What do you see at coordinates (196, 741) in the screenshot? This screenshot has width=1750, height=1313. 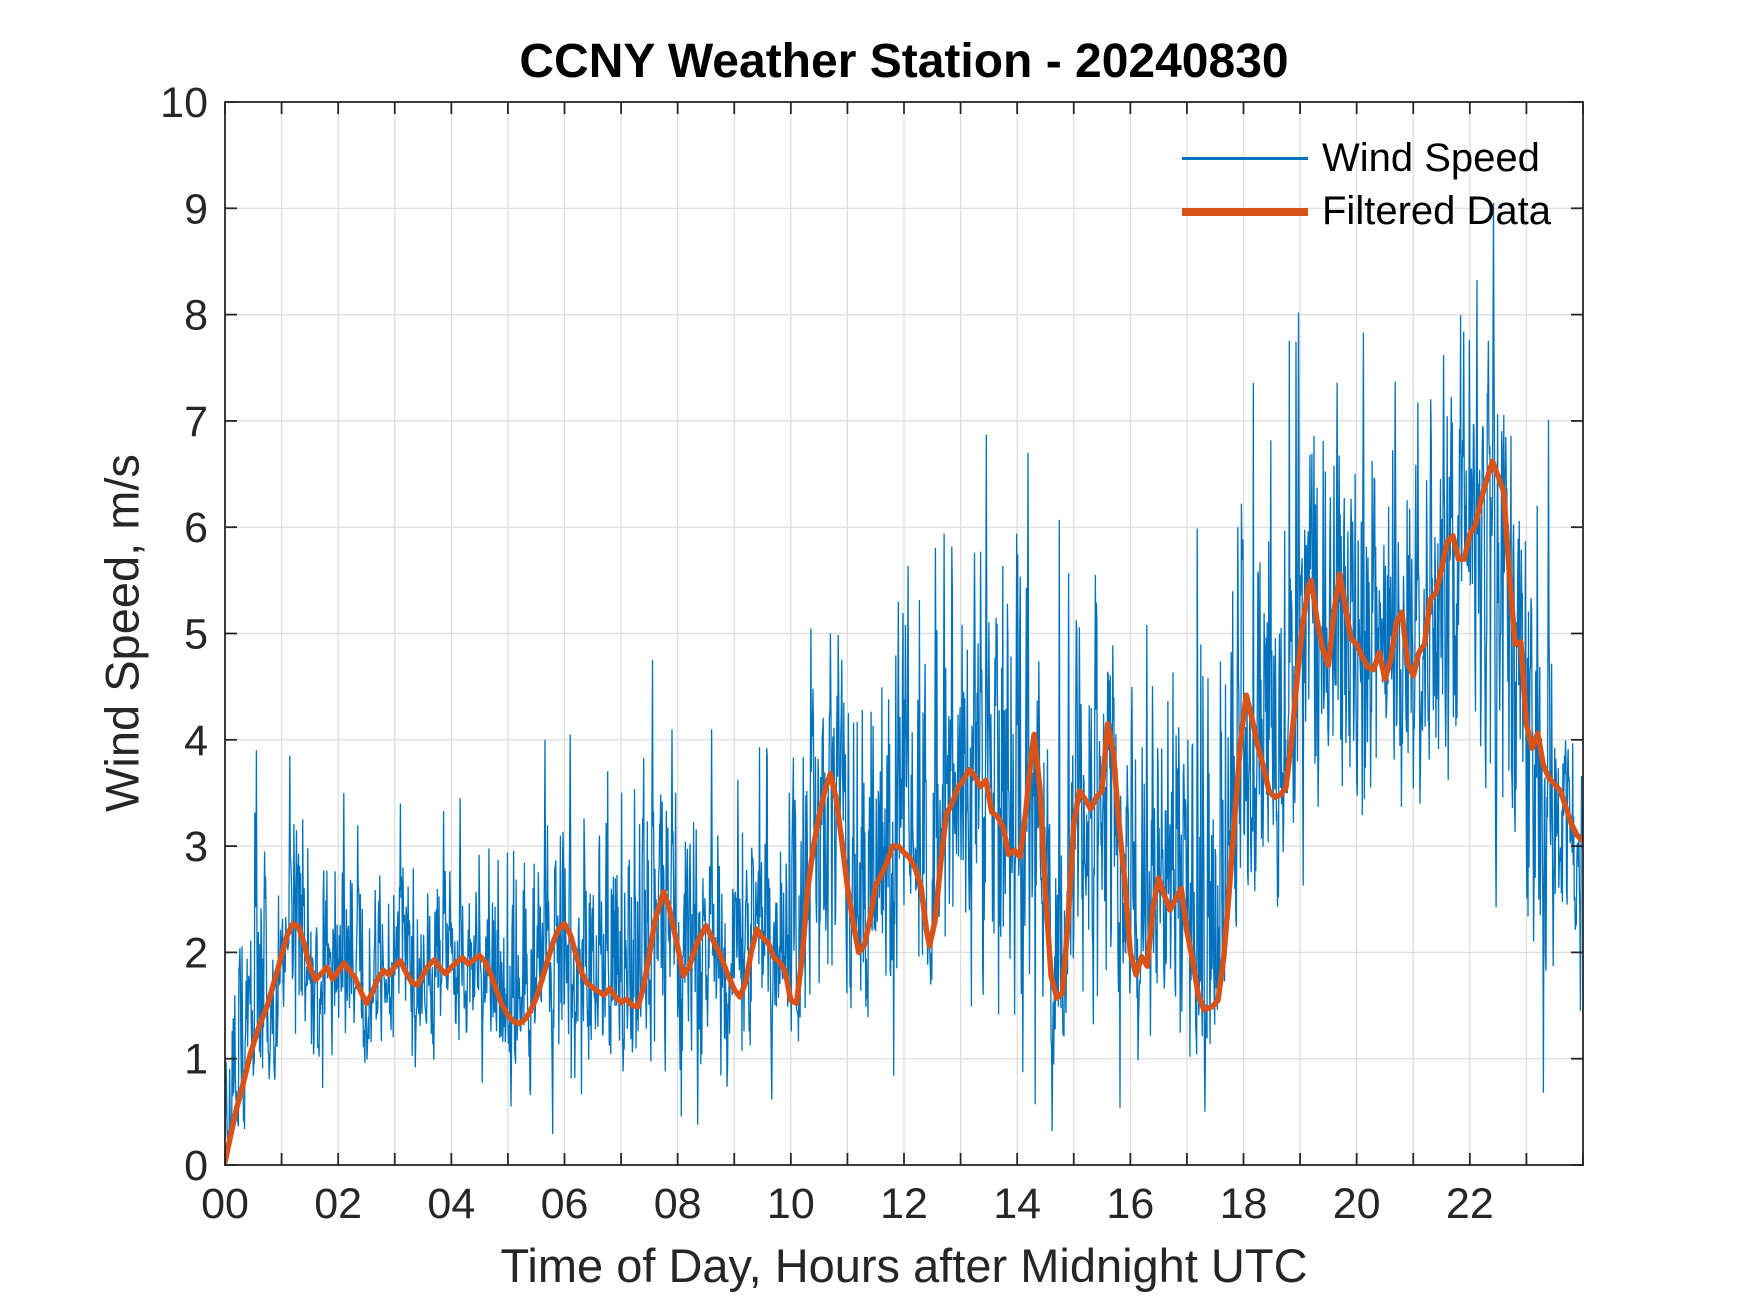 I see `y-tick-label: 4` at bounding box center [196, 741].